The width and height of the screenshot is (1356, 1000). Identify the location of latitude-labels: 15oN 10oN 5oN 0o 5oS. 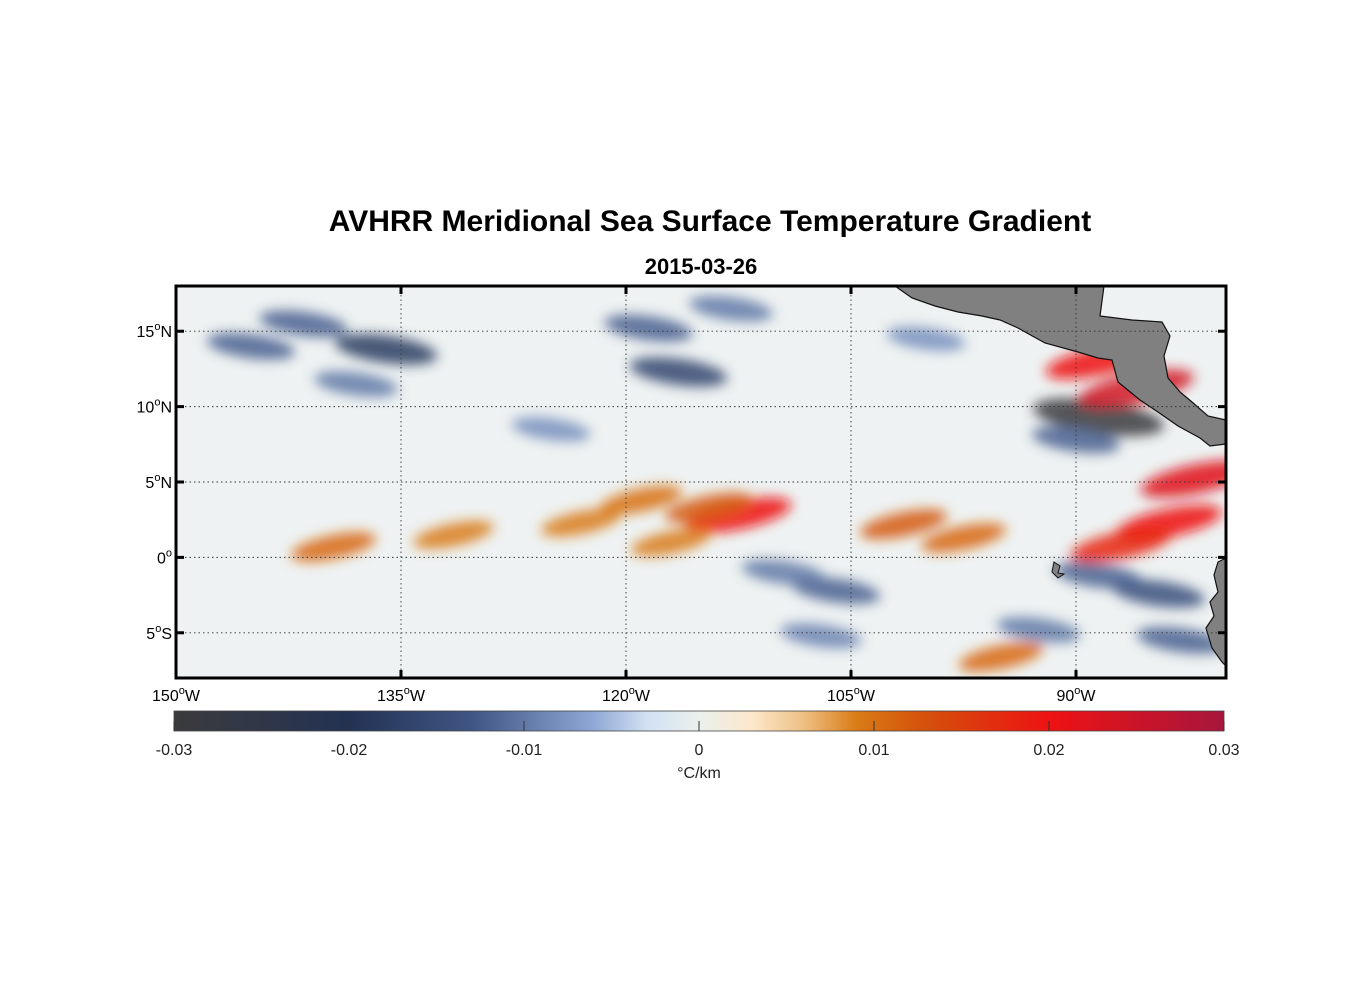
(154, 482).